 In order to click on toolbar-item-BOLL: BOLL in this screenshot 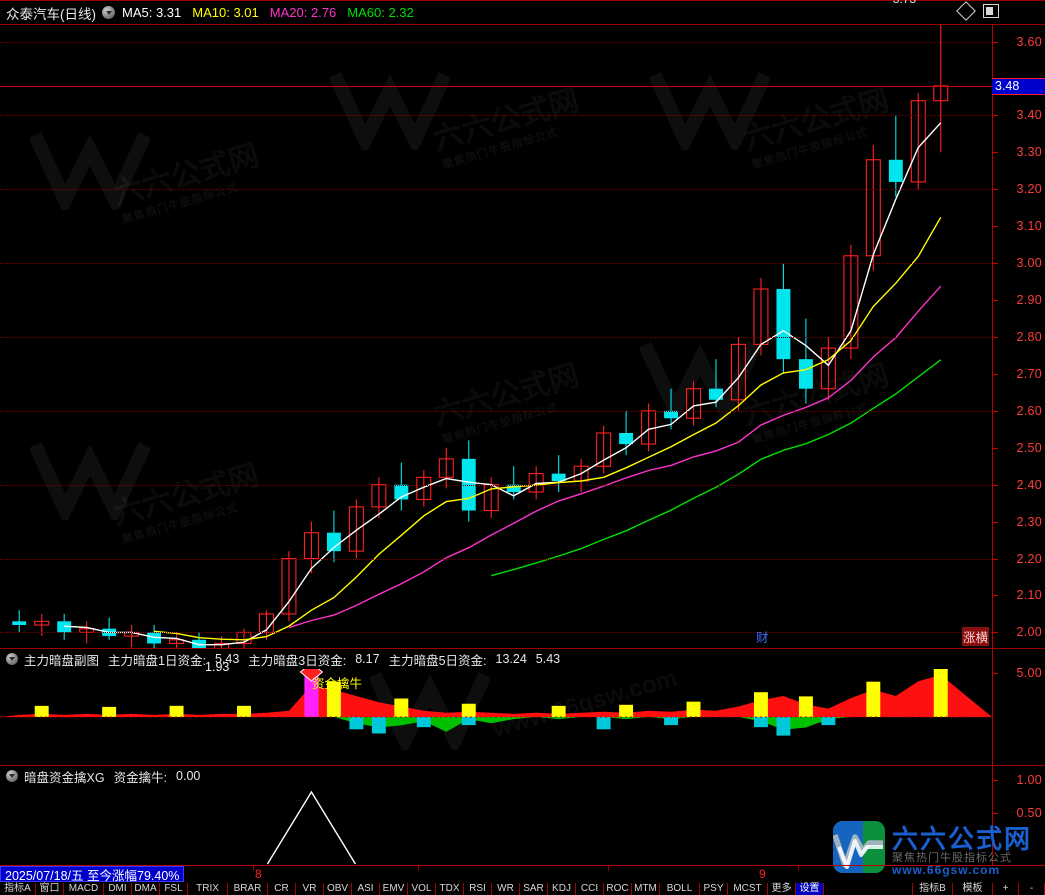, I will do `click(680, 889)`.